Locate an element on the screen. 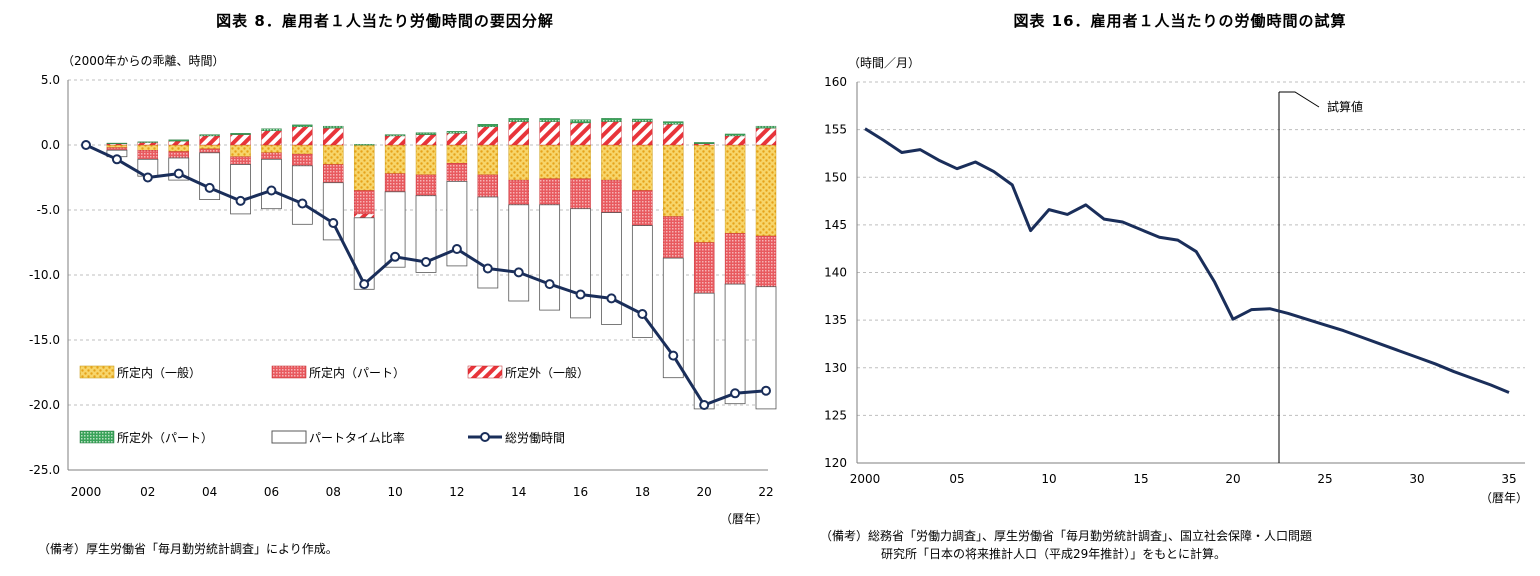 This screenshot has width=1540, height=576. right-y-tick: 120 is located at coordinates (835, 463).